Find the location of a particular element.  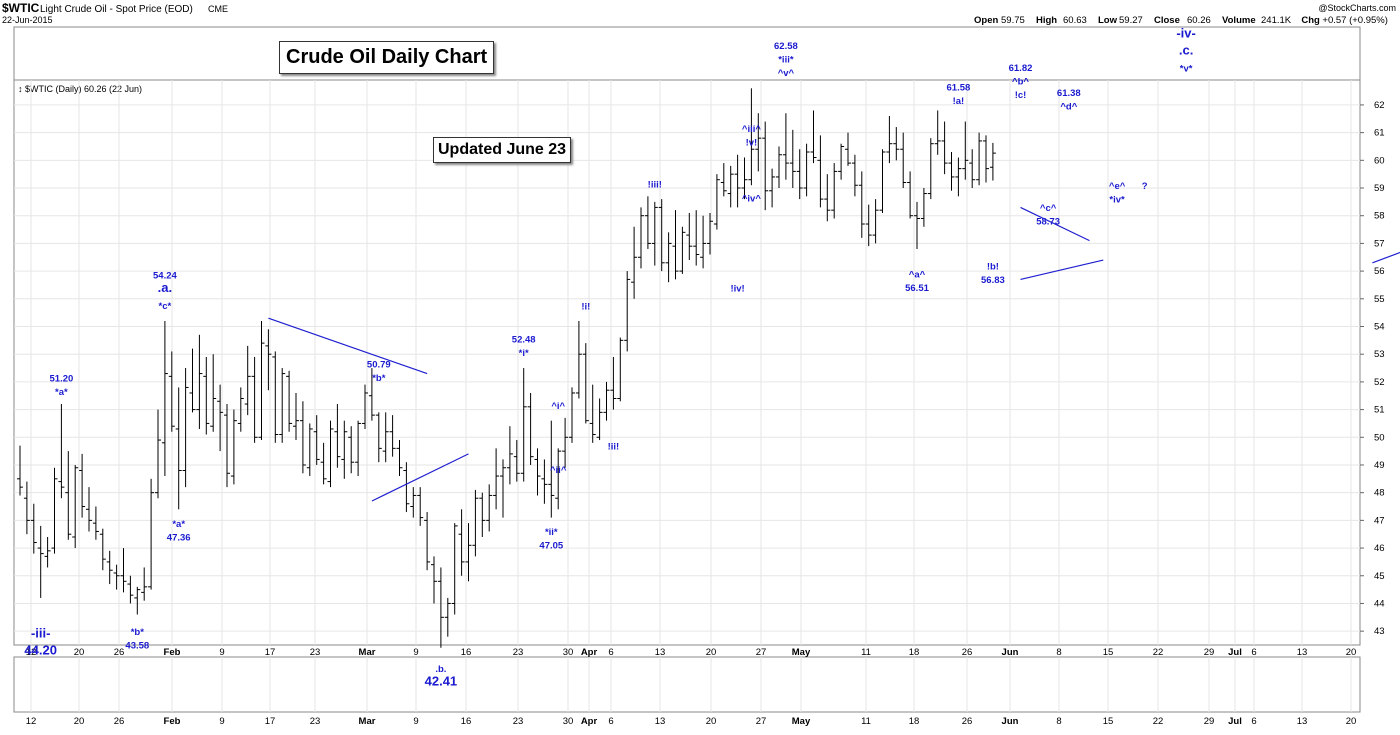

y-tick-label: 52 is located at coordinates (1379, 382).